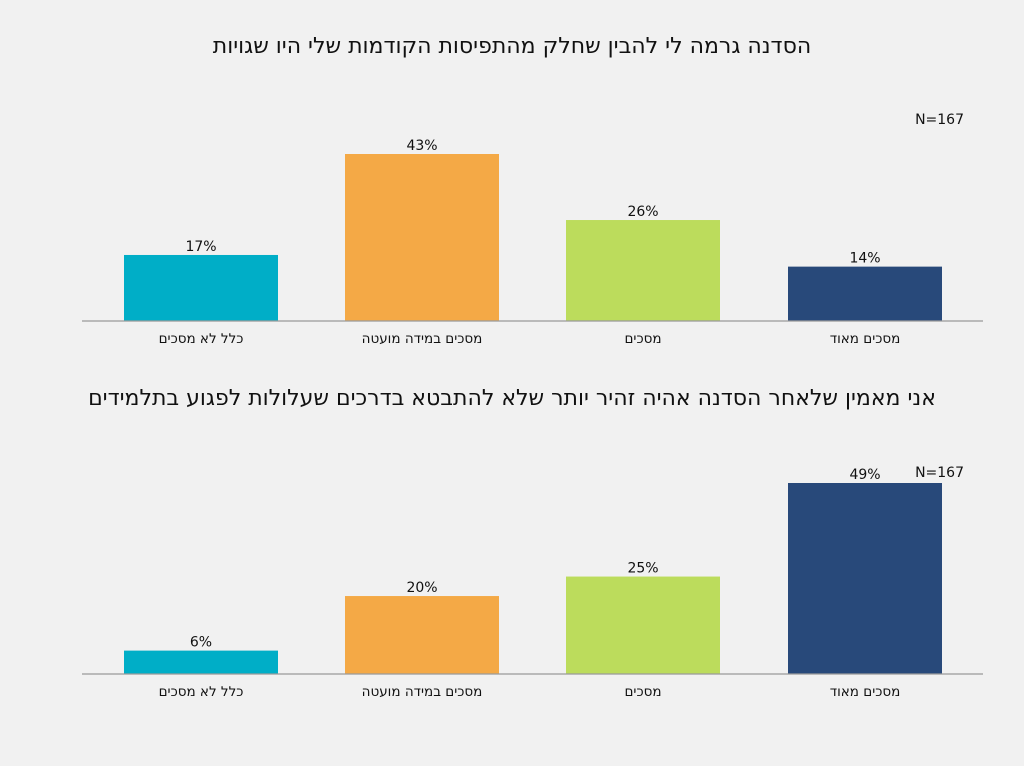  I want to click on chart-1-tick-label-4: מסכים מאוד, so click(865, 339).